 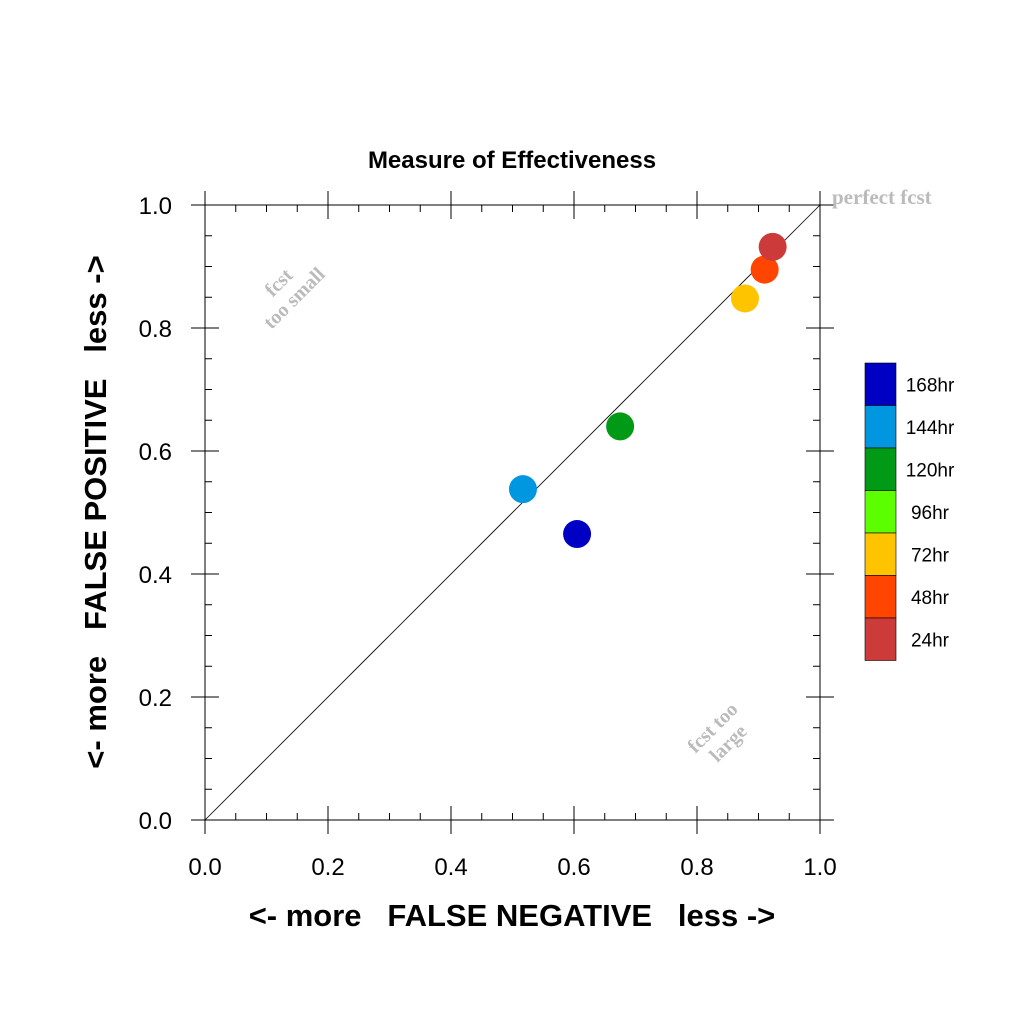 What do you see at coordinates (155, 452) in the screenshot?
I see `y-tick-label: 0.6` at bounding box center [155, 452].